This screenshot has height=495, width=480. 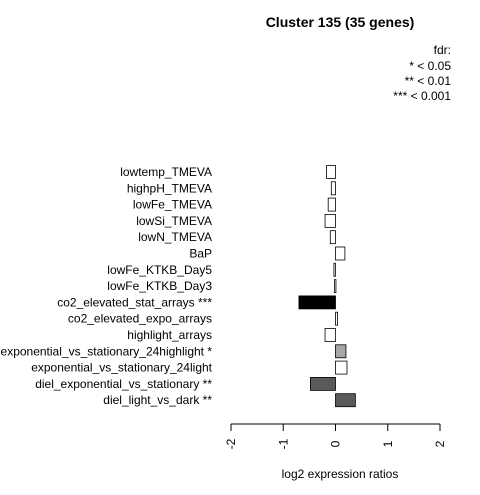 What do you see at coordinates (172, 205) in the screenshot?
I see `category-label: lowFe_TMEVA` at bounding box center [172, 205].